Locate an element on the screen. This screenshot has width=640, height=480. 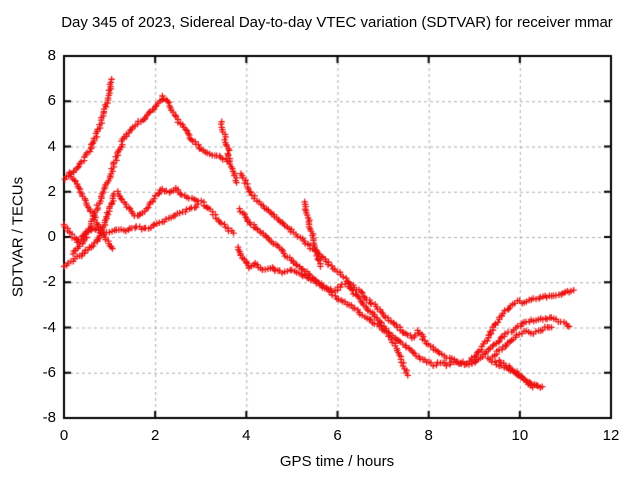
x-tick-label: 8 is located at coordinates (428, 435).